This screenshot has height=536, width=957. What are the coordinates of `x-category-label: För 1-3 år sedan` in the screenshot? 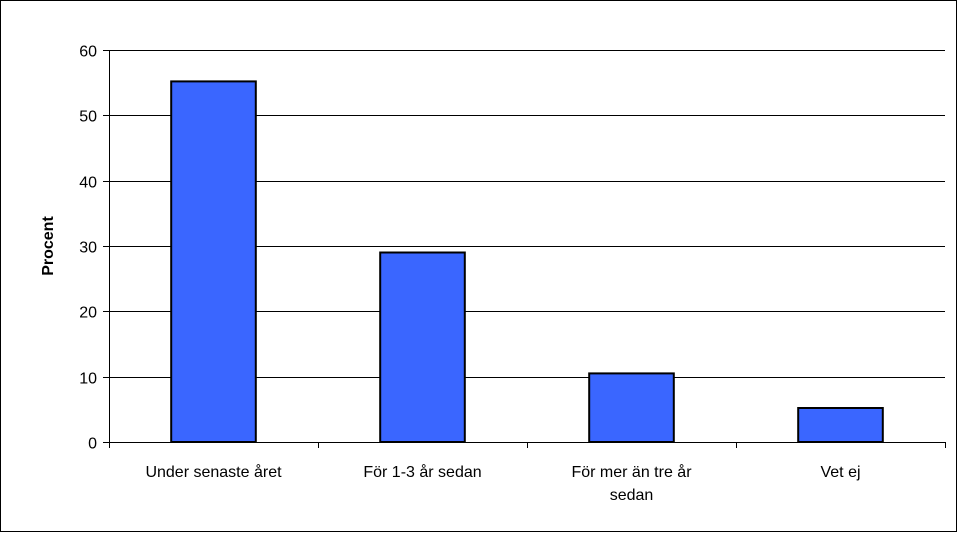 It's located at (422, 472).